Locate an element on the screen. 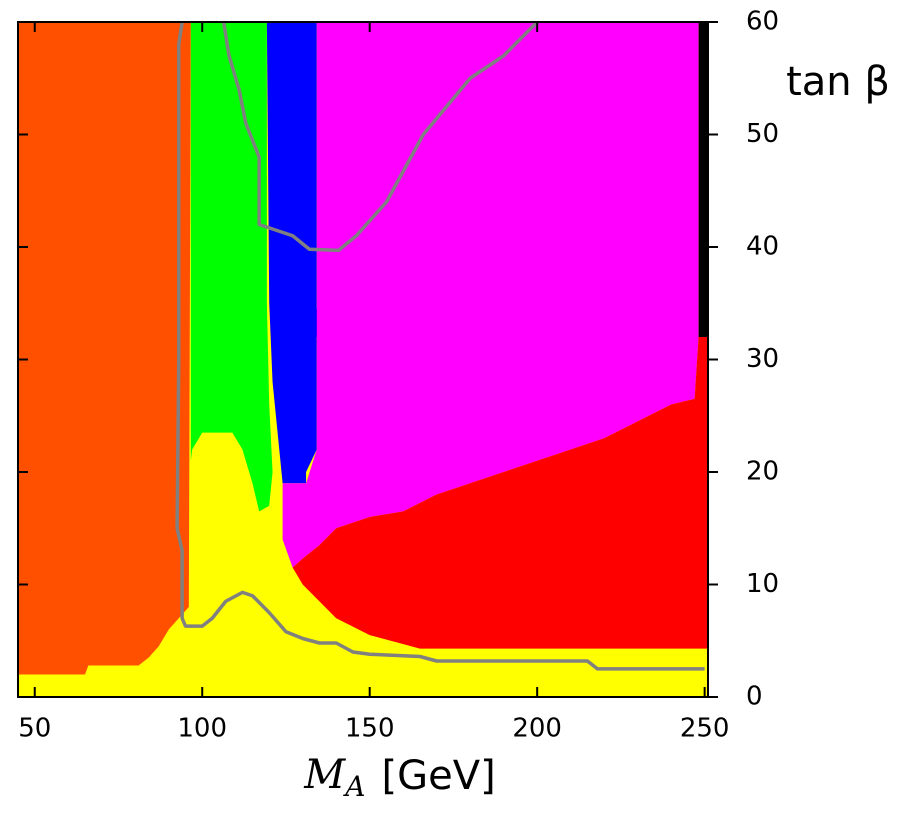  x-label-unit: [GeV] is located at coordinates (439, 776).